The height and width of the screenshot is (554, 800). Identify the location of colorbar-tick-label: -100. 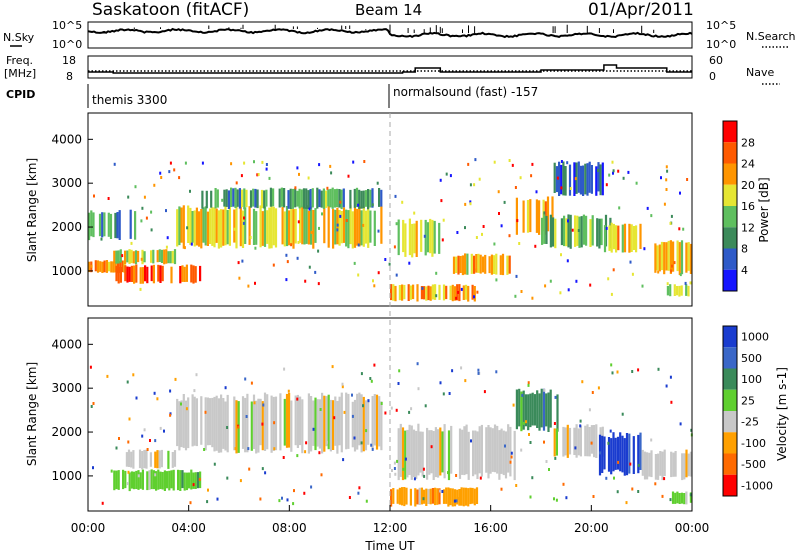
(753, 443).